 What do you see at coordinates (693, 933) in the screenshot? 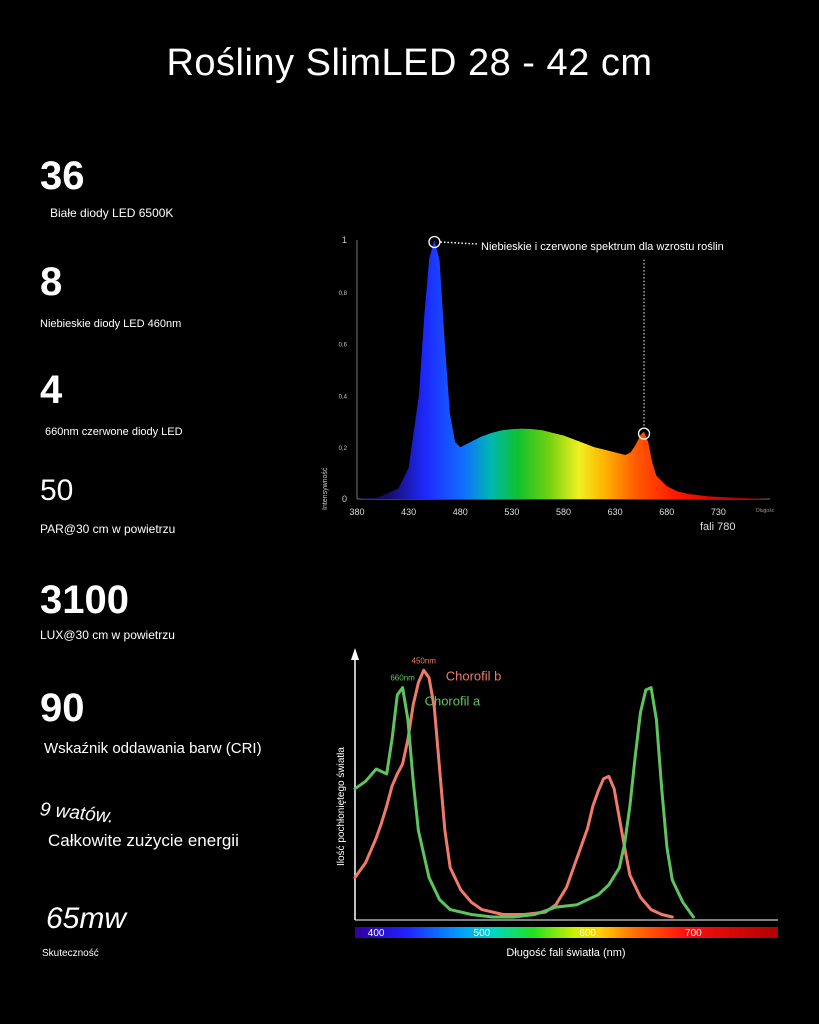
I see `x-tick-label: 700` at bounding box center [693, 933].